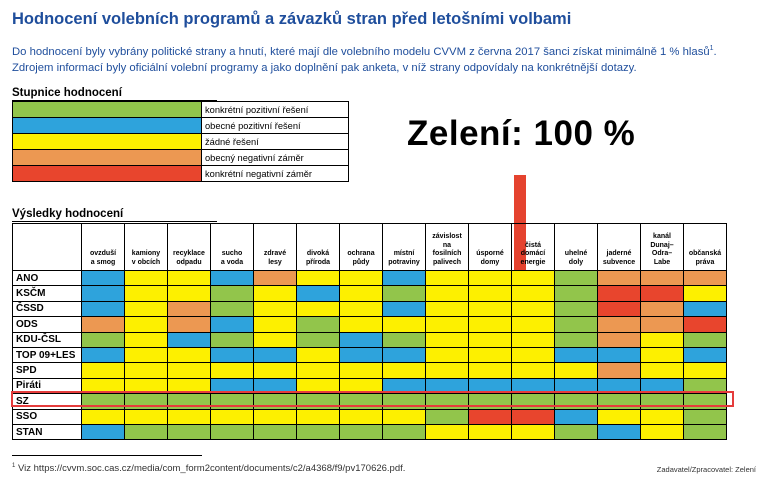 The width and height of the screenshot is (768, 490). I want to click on column-header: recyklace odpadu, so click(189, 247).